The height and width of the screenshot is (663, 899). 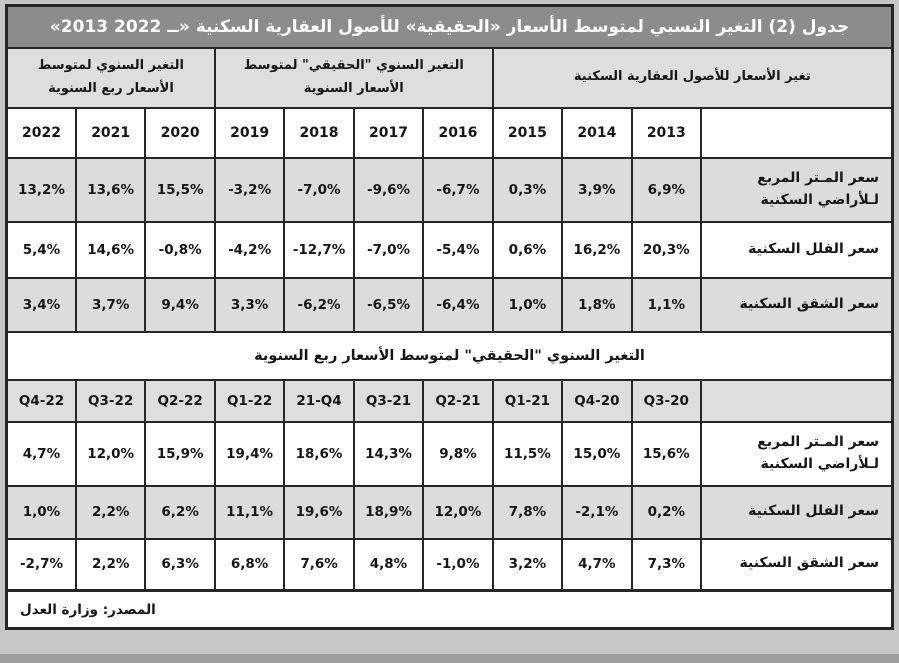 I want to click on data-cell: 13,6%, so click(x=110, y=189).